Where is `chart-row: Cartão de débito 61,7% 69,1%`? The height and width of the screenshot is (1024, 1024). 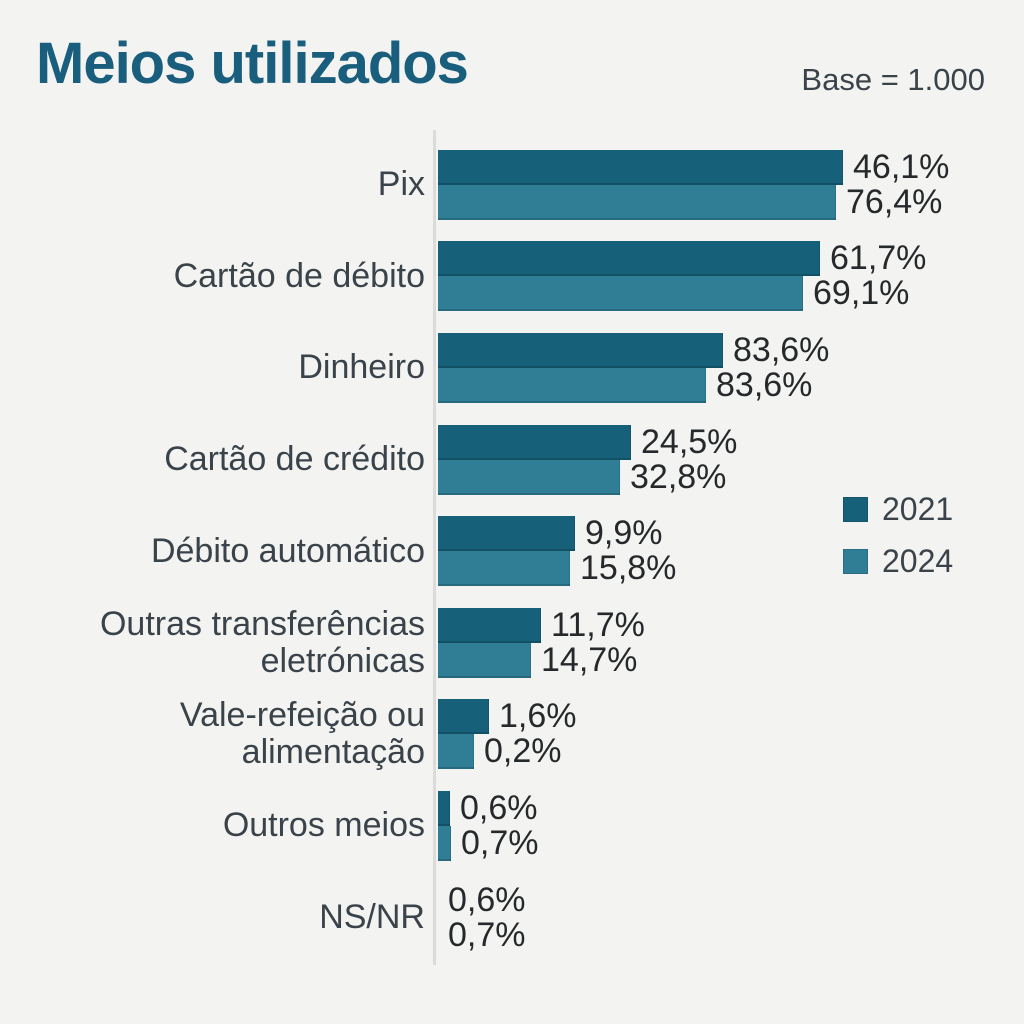
chart-row: Cartão de débito 61,7% 69,1% is located at coordinates (512, 277).